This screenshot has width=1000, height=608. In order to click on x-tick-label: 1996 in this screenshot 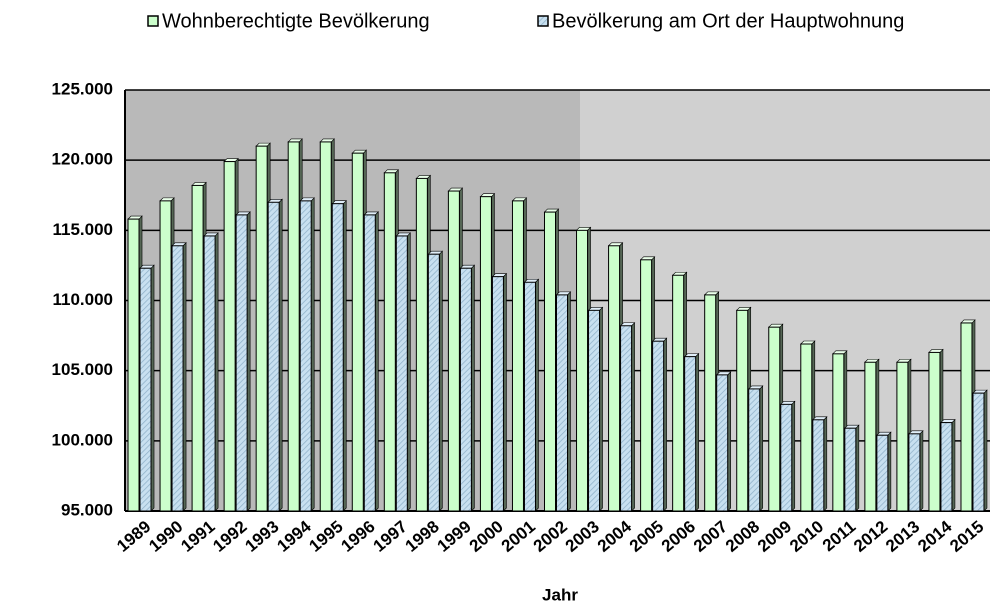, I will do `click(358, 536)`.